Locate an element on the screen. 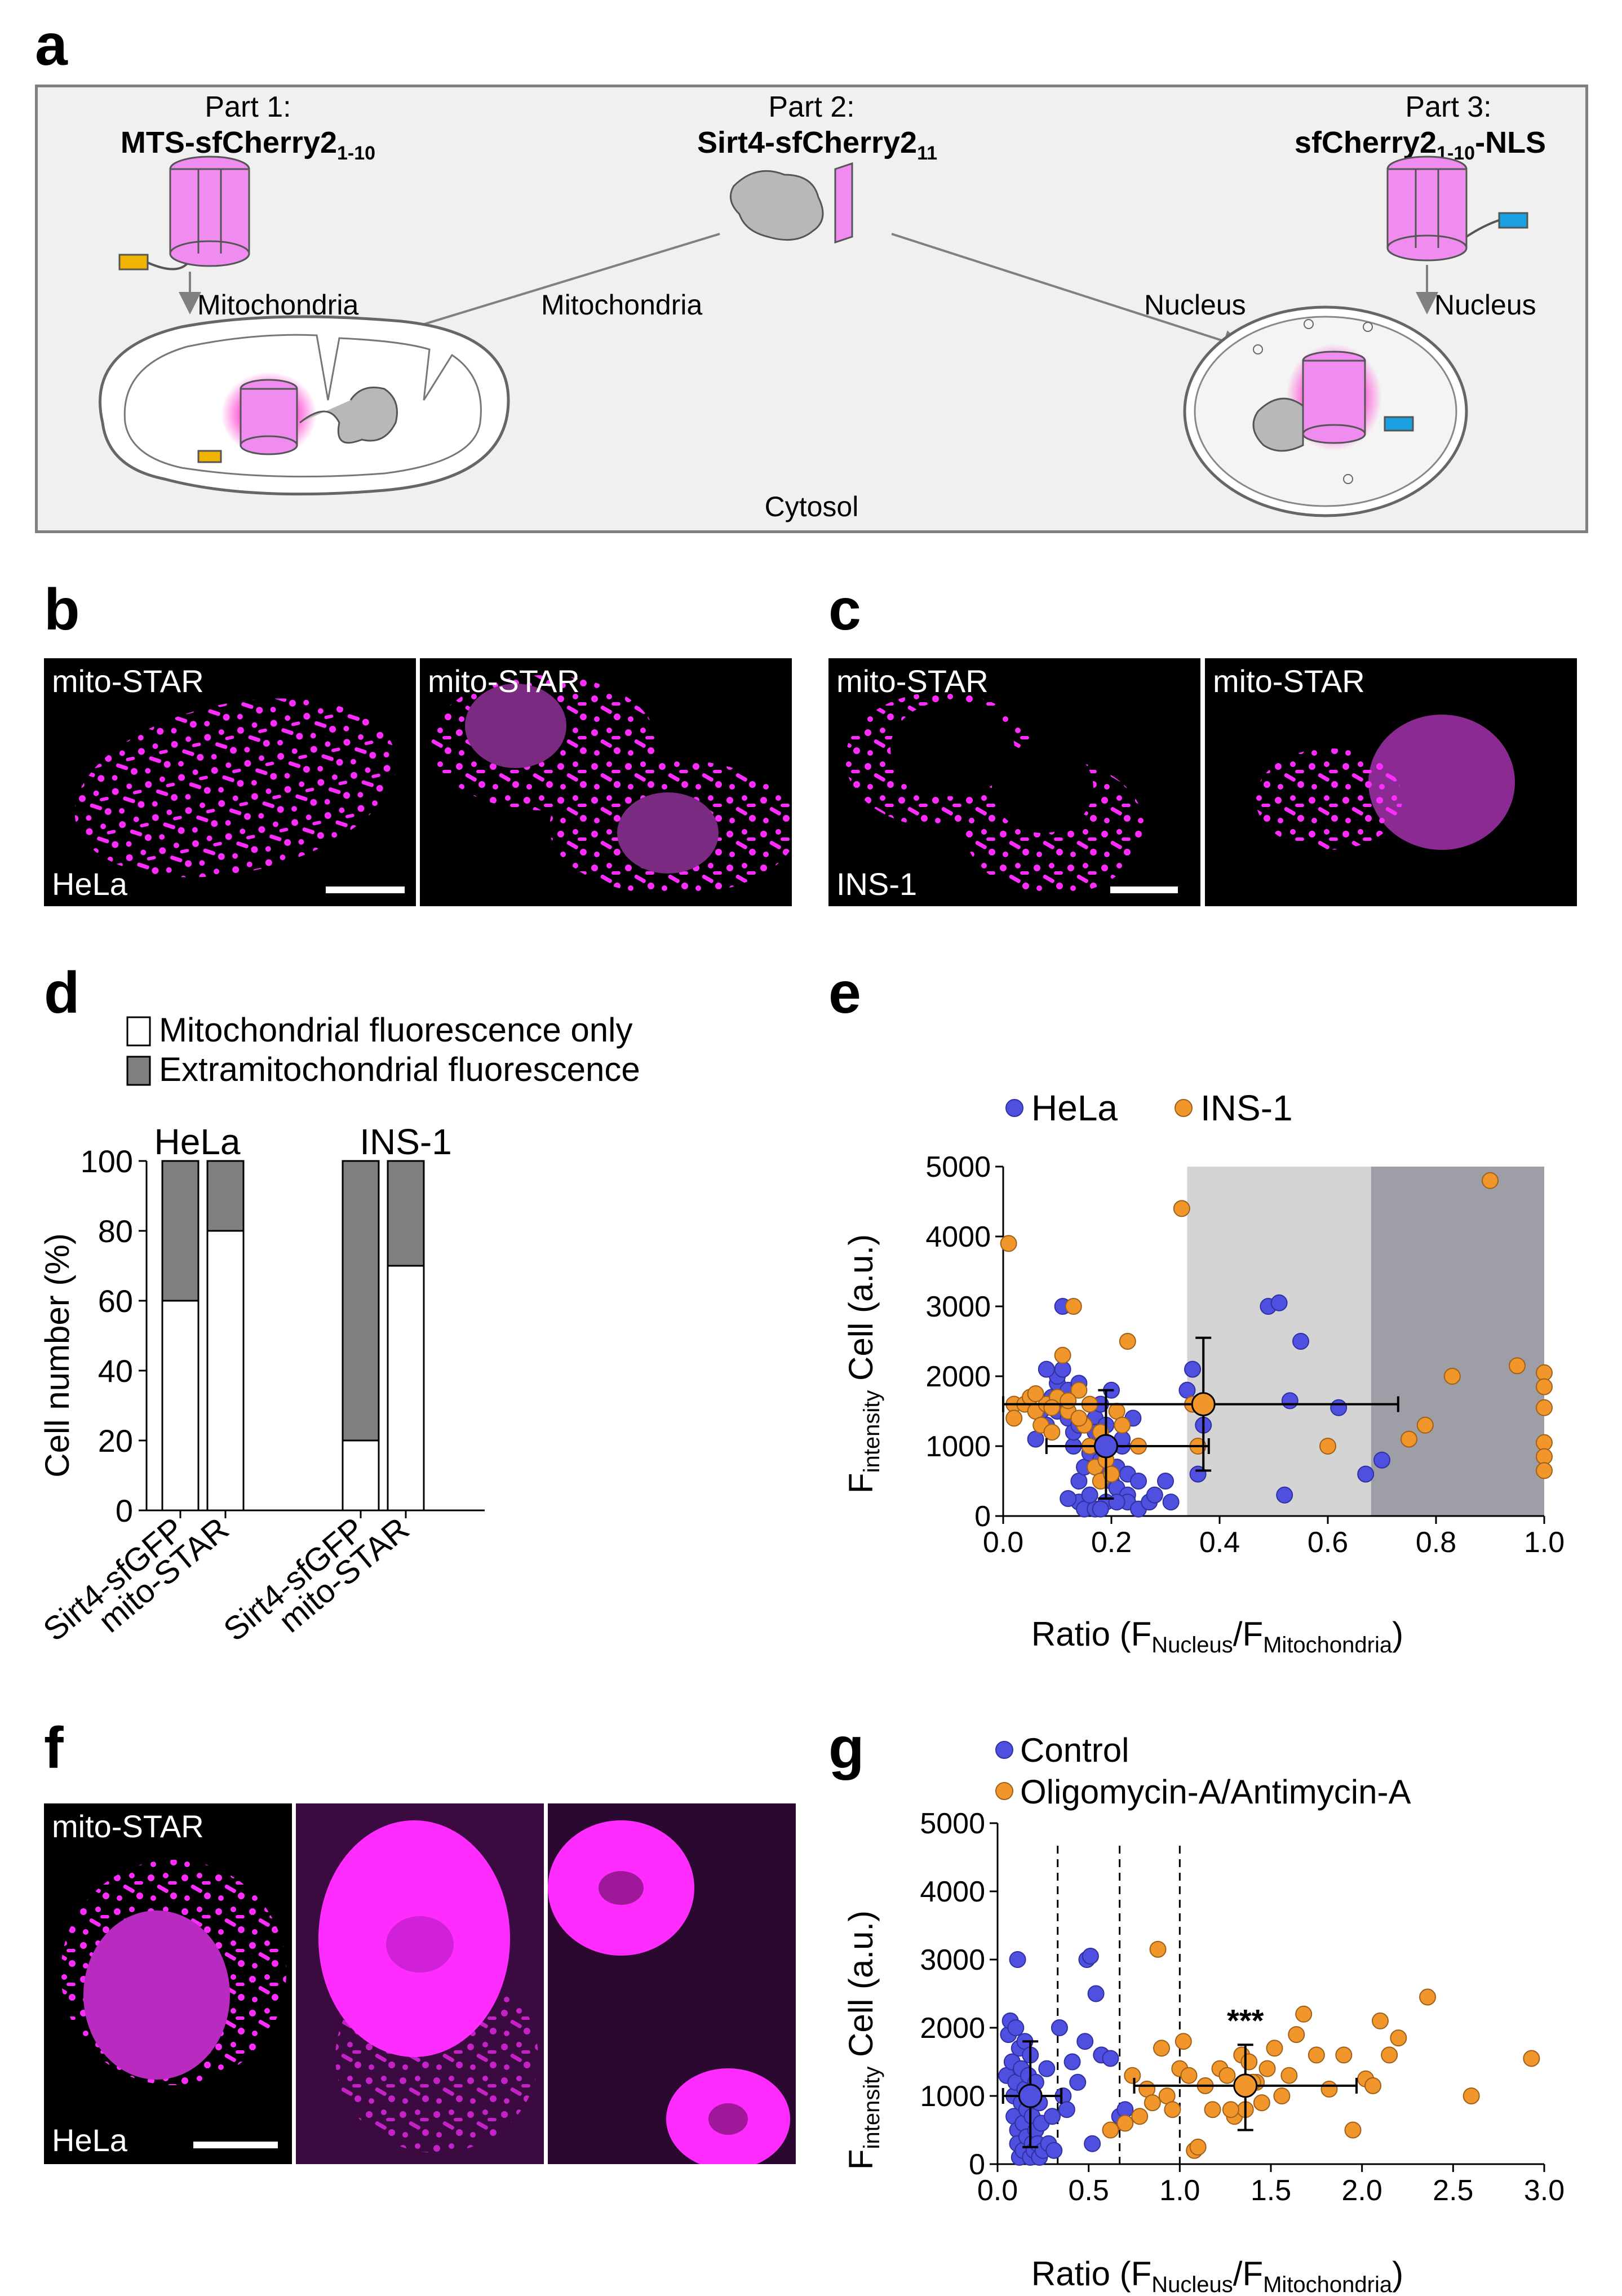 The height and width of the screenshot is (2296, 1622). group-label-ins1: INS-1 is located at coordinates (406, 1142).